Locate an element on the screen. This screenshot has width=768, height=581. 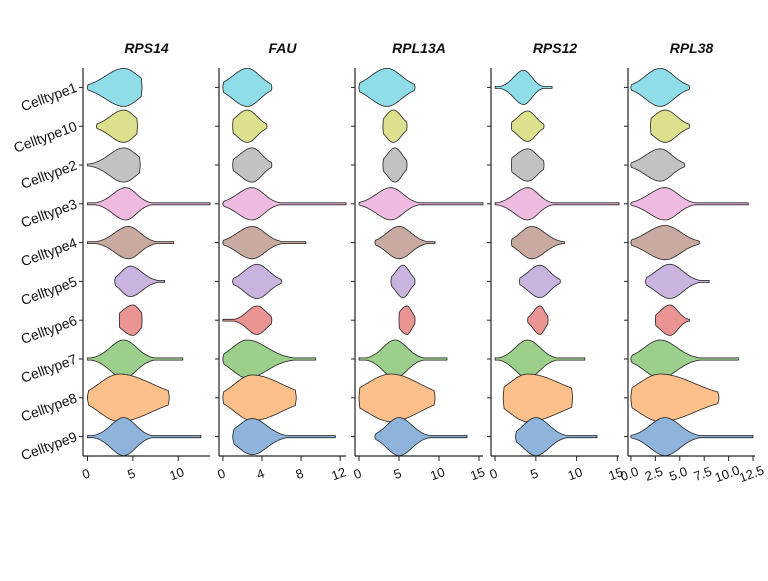
celltype-label: Celltype10 is located at coordinates (45, 137).